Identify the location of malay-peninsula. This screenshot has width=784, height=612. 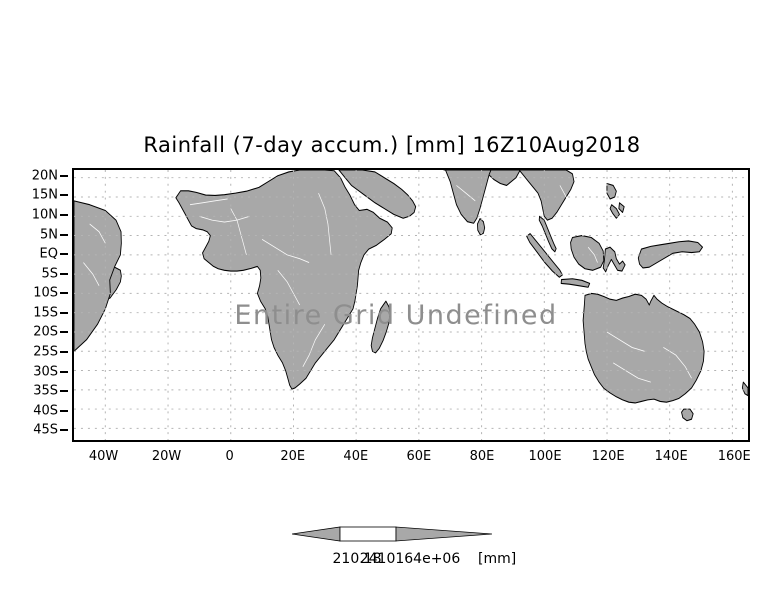
(547, 234).